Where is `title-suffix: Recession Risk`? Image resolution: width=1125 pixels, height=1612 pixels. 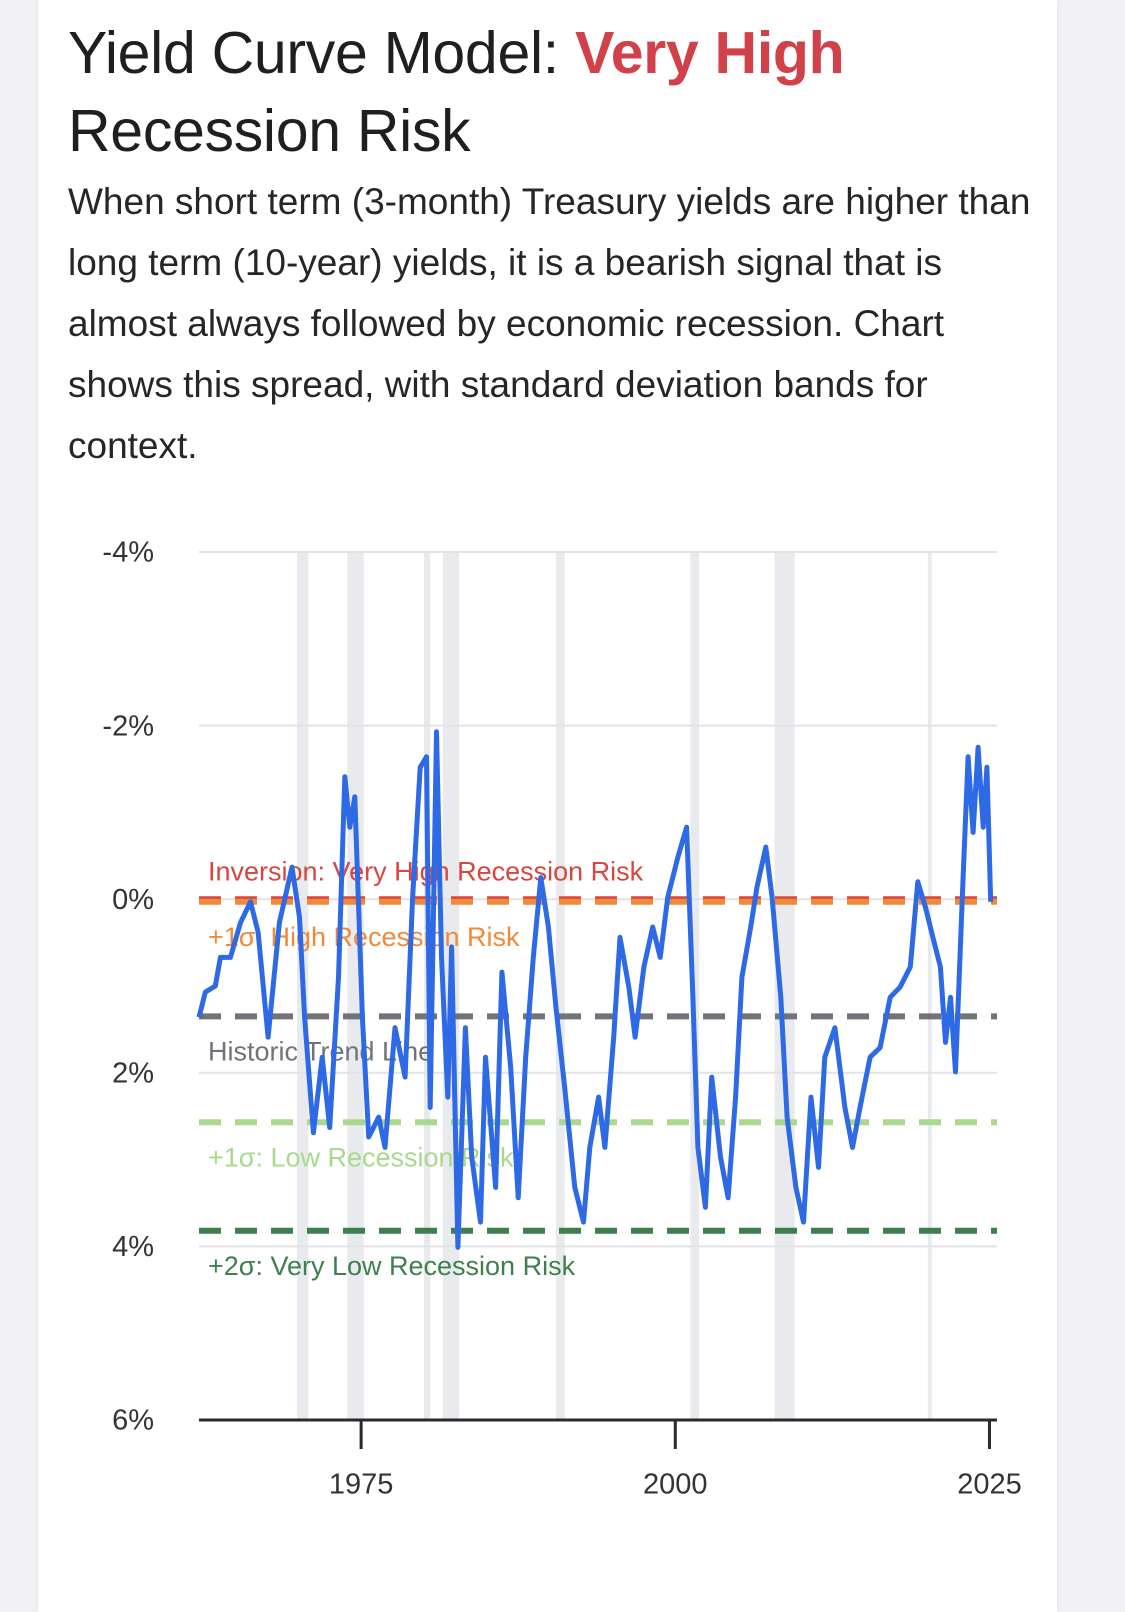 title-suffix: Recession Risk is located at coordinates (269, 131).